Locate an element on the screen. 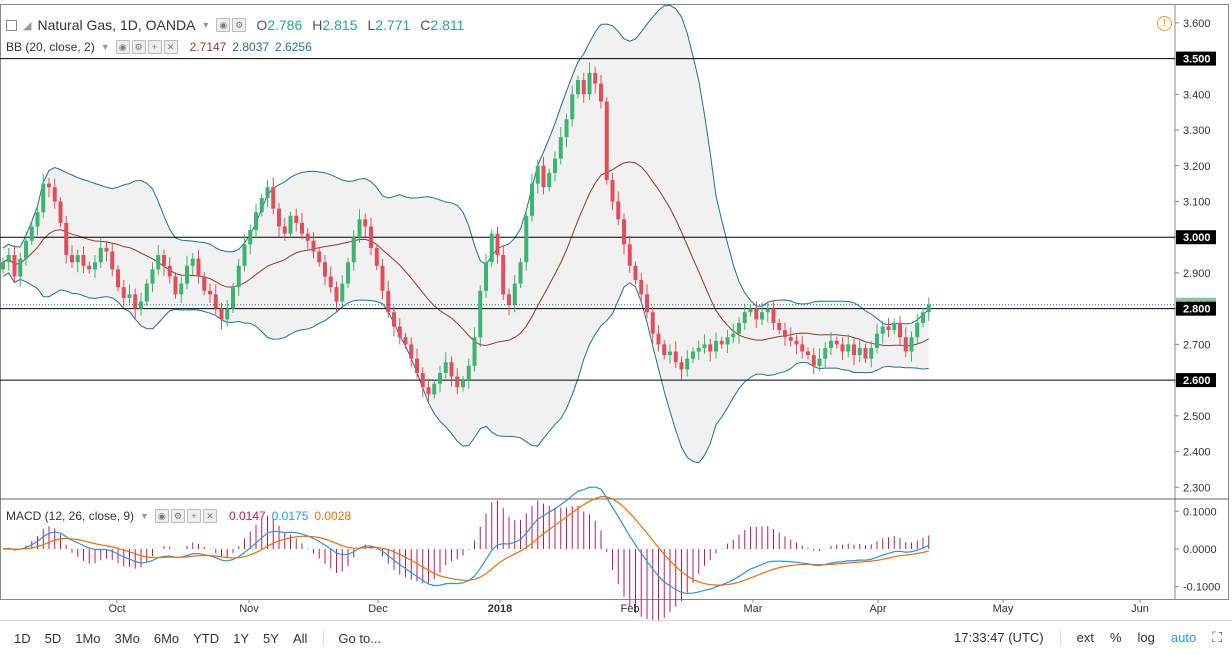 This screenshot has width=1232, height=655. percent-toggle: % is located at coordinates (1115, 637).